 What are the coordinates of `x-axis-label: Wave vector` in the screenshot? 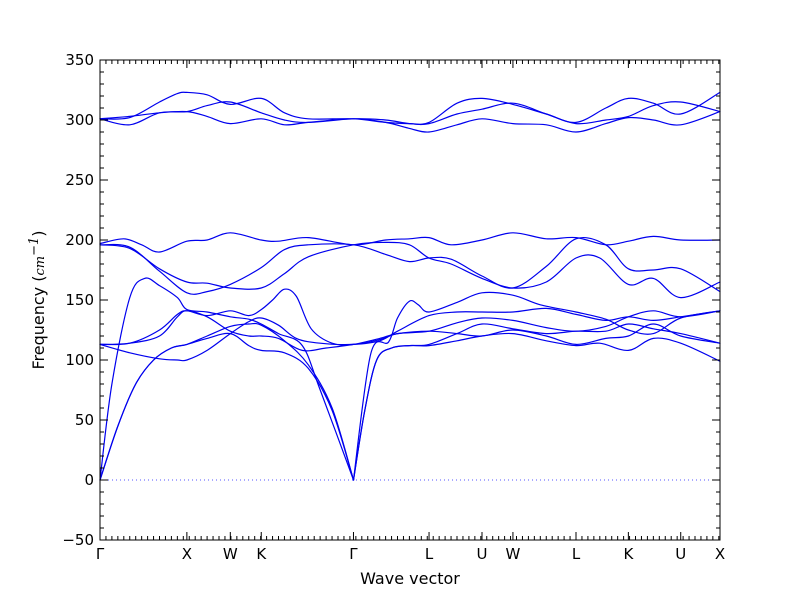 It's located at (410, 578).